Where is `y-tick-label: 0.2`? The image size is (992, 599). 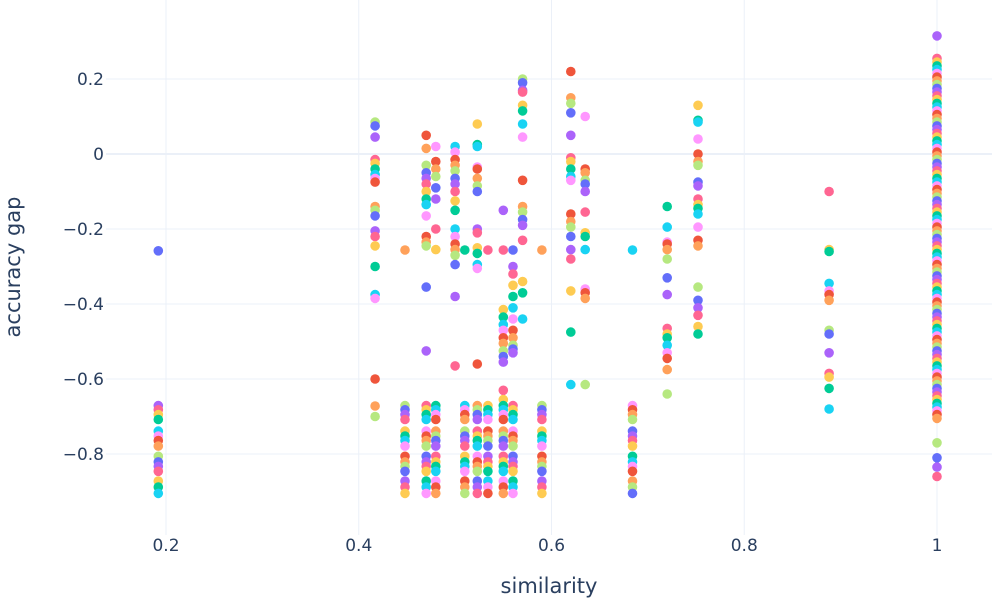
y-tick-label: 0.2 is located at coordinates (90, 80).